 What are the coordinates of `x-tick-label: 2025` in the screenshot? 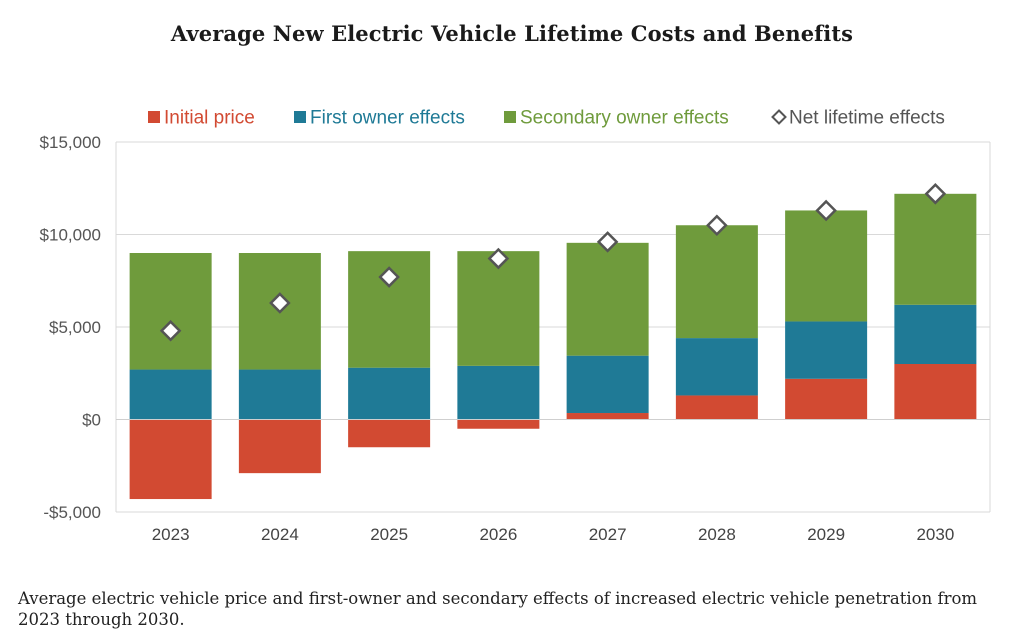 It's located at (389, 534).